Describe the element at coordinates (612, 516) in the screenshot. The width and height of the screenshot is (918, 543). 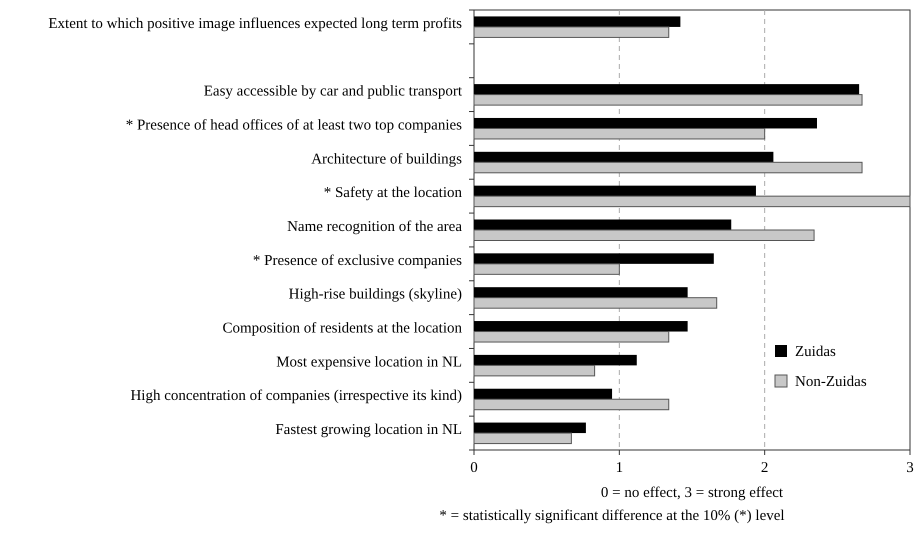
I see `text: * = statistically significant difference at the 10% (*) level` at that location.